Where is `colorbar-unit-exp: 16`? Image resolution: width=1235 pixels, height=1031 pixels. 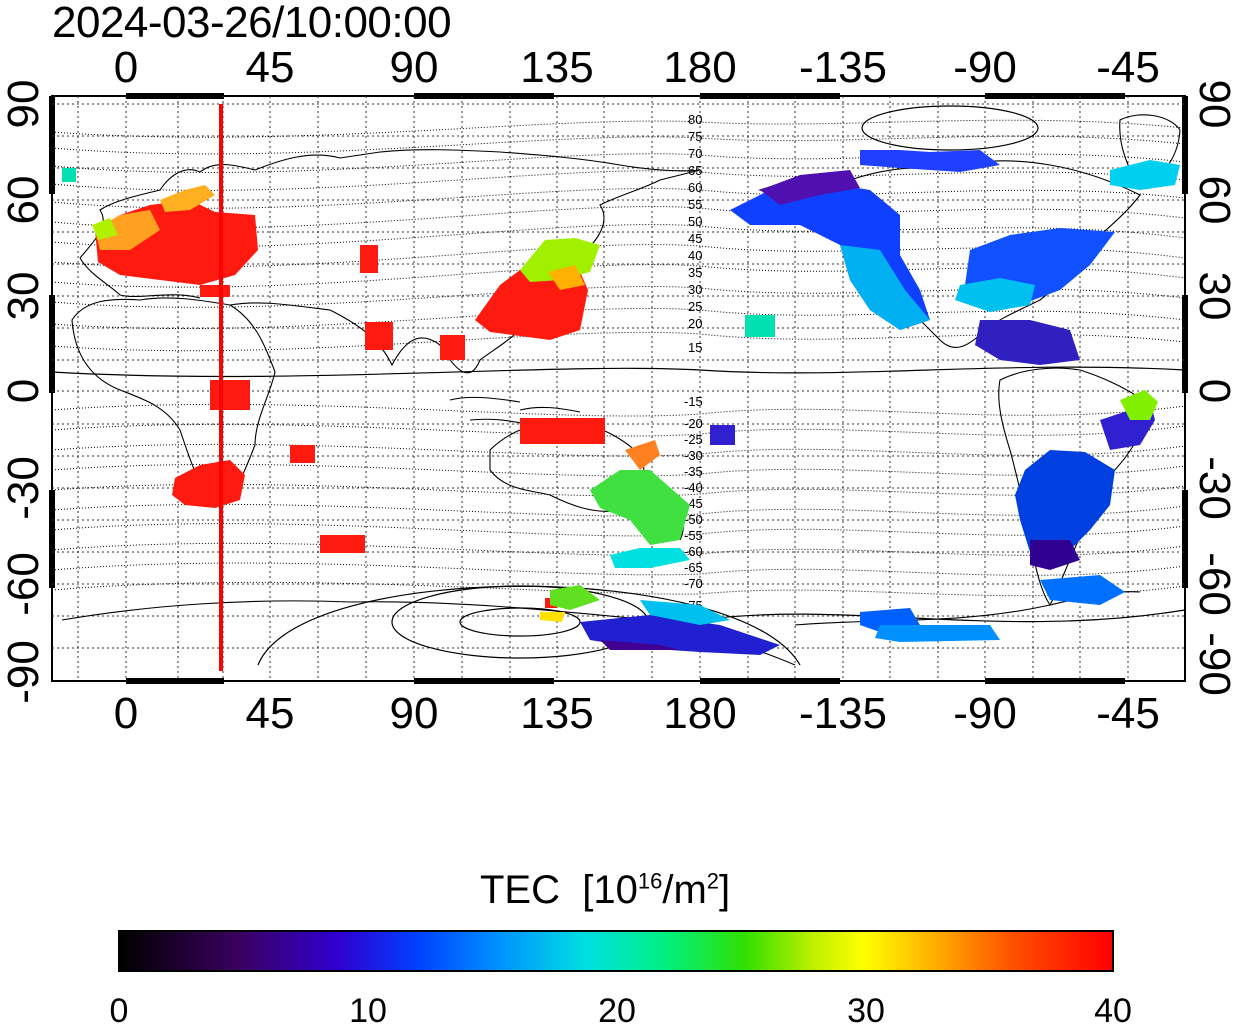
colorbar-unit-exp: 16 is located at coordinates (650, 881).